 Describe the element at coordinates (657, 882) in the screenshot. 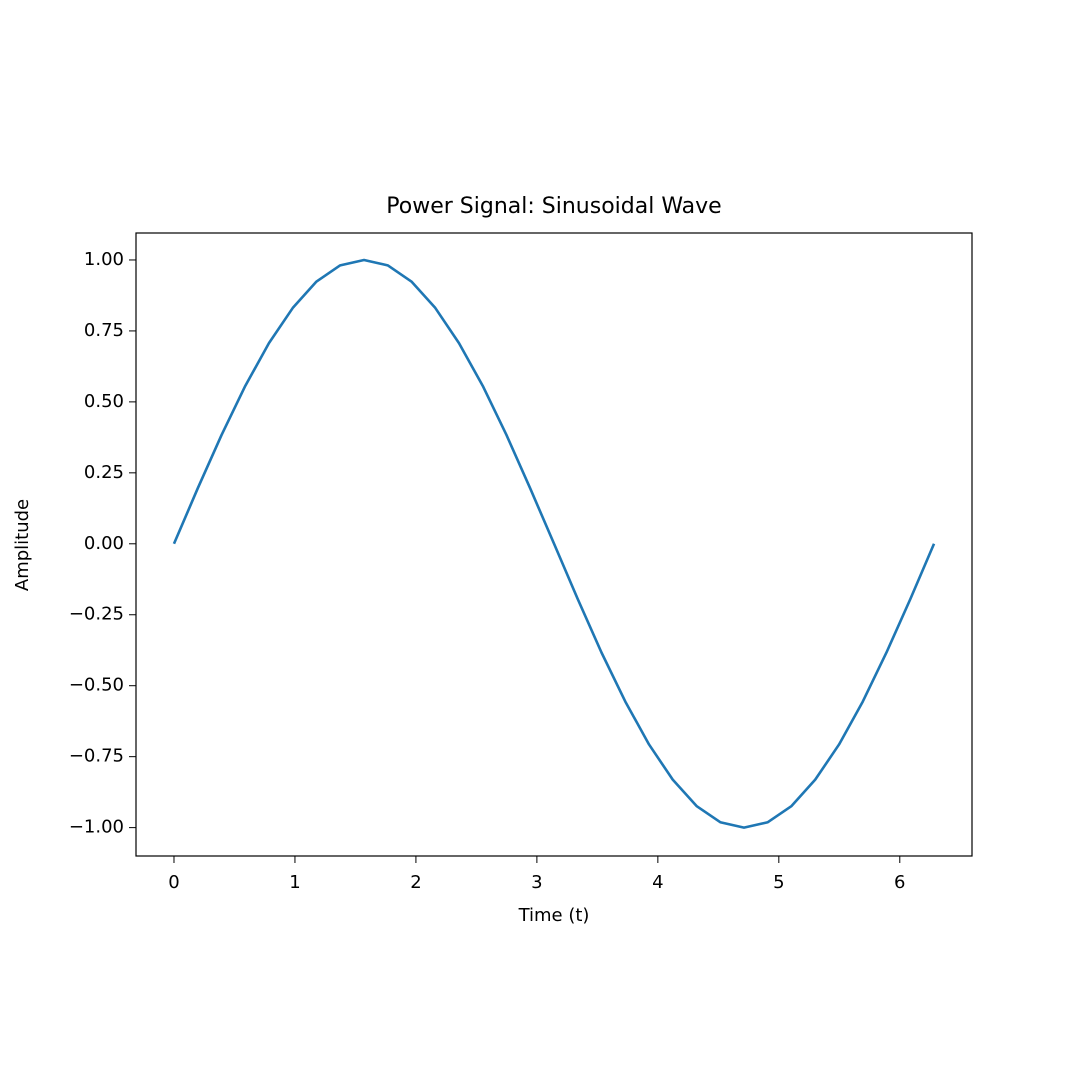

I see `x-tick-label: 4` at that location.